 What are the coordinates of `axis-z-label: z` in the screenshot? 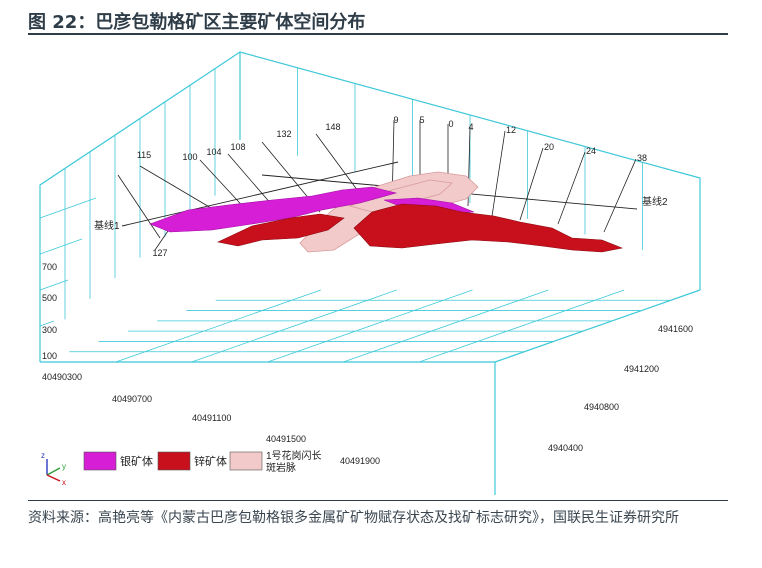 It's located at (43, 455).